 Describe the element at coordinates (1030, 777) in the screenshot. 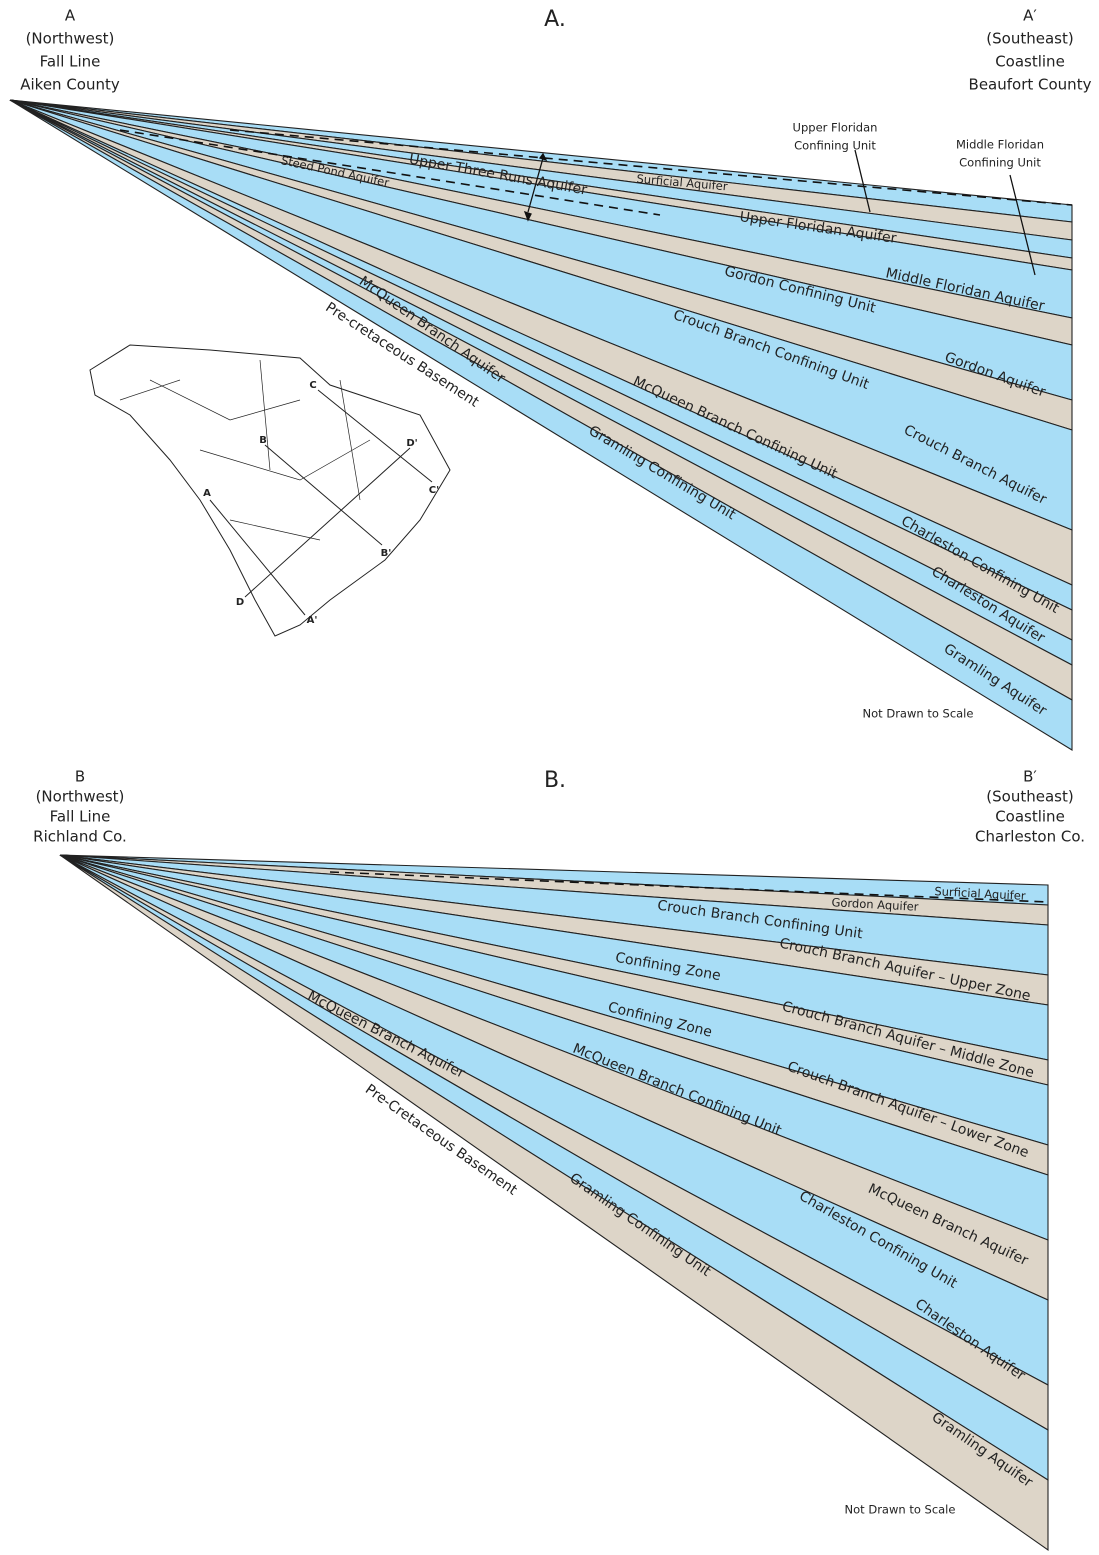

I see `label: B′` at that location.